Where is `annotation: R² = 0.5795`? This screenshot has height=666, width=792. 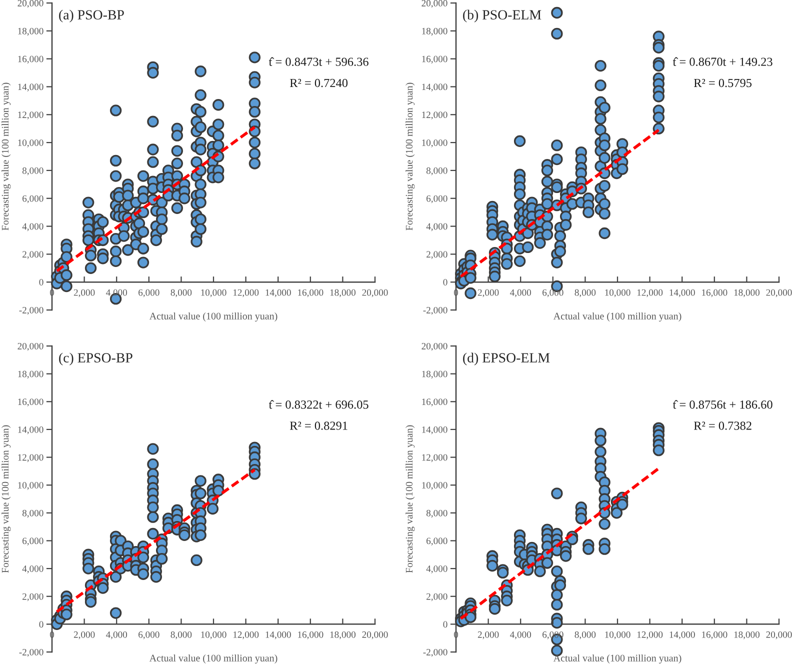 annotation: R² = 0.5795 is located at coordinates (723, 83).